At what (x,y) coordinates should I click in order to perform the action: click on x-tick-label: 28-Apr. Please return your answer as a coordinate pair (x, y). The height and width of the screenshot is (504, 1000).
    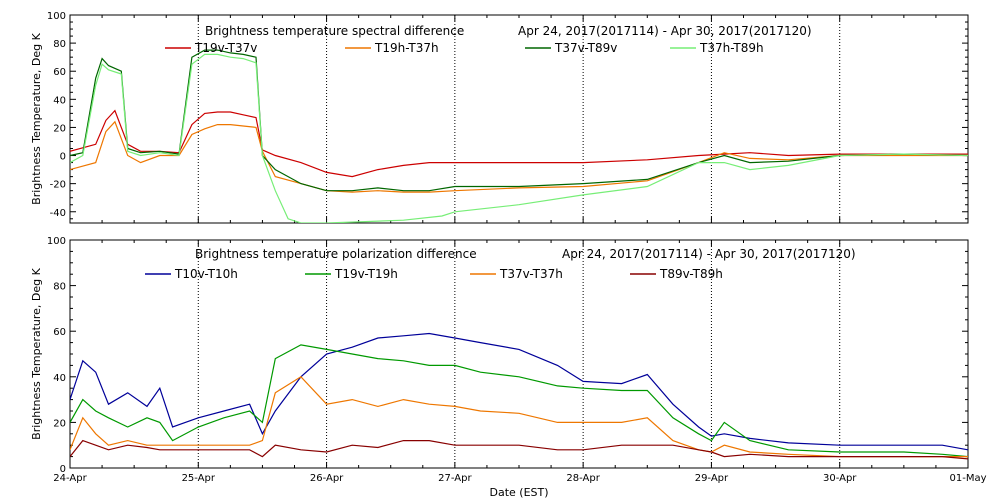
    Looking at the image, I should click on (583, 478).